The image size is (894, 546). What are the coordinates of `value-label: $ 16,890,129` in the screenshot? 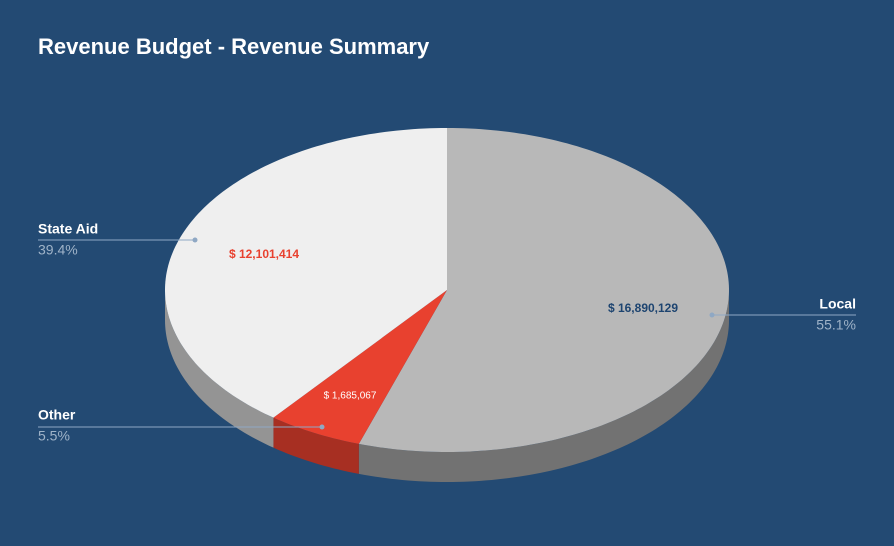 It's located at (643, 308).